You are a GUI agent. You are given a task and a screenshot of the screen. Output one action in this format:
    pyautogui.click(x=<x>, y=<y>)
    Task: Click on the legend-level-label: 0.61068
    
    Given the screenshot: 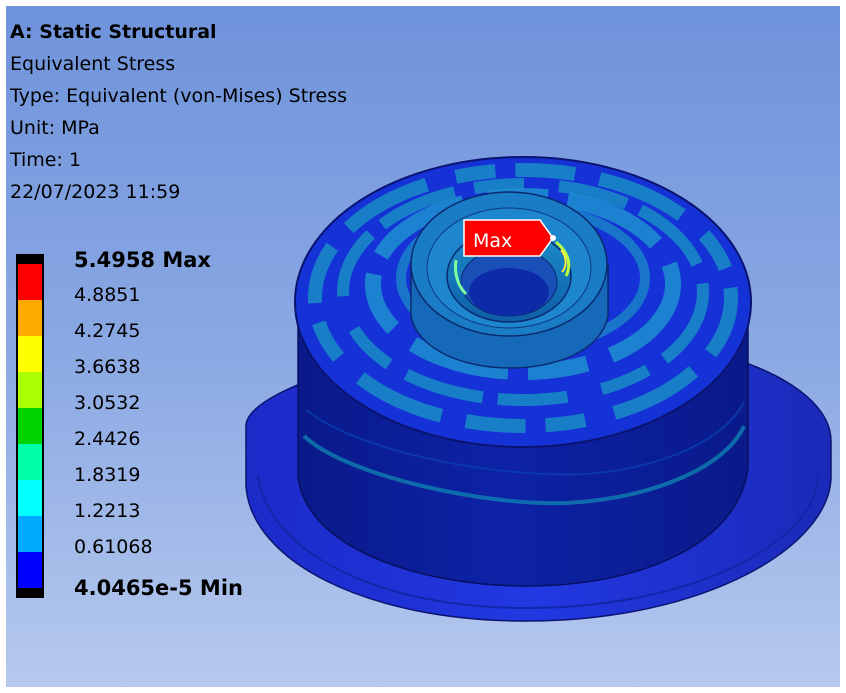 What is the action you would take?
    pyautogui.click(x=113, y=547)
    